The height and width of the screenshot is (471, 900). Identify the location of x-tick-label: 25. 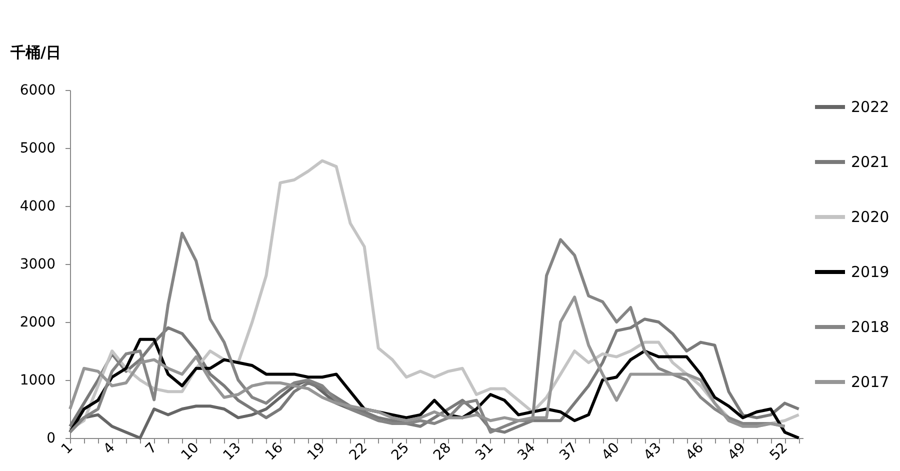
(400, 452).